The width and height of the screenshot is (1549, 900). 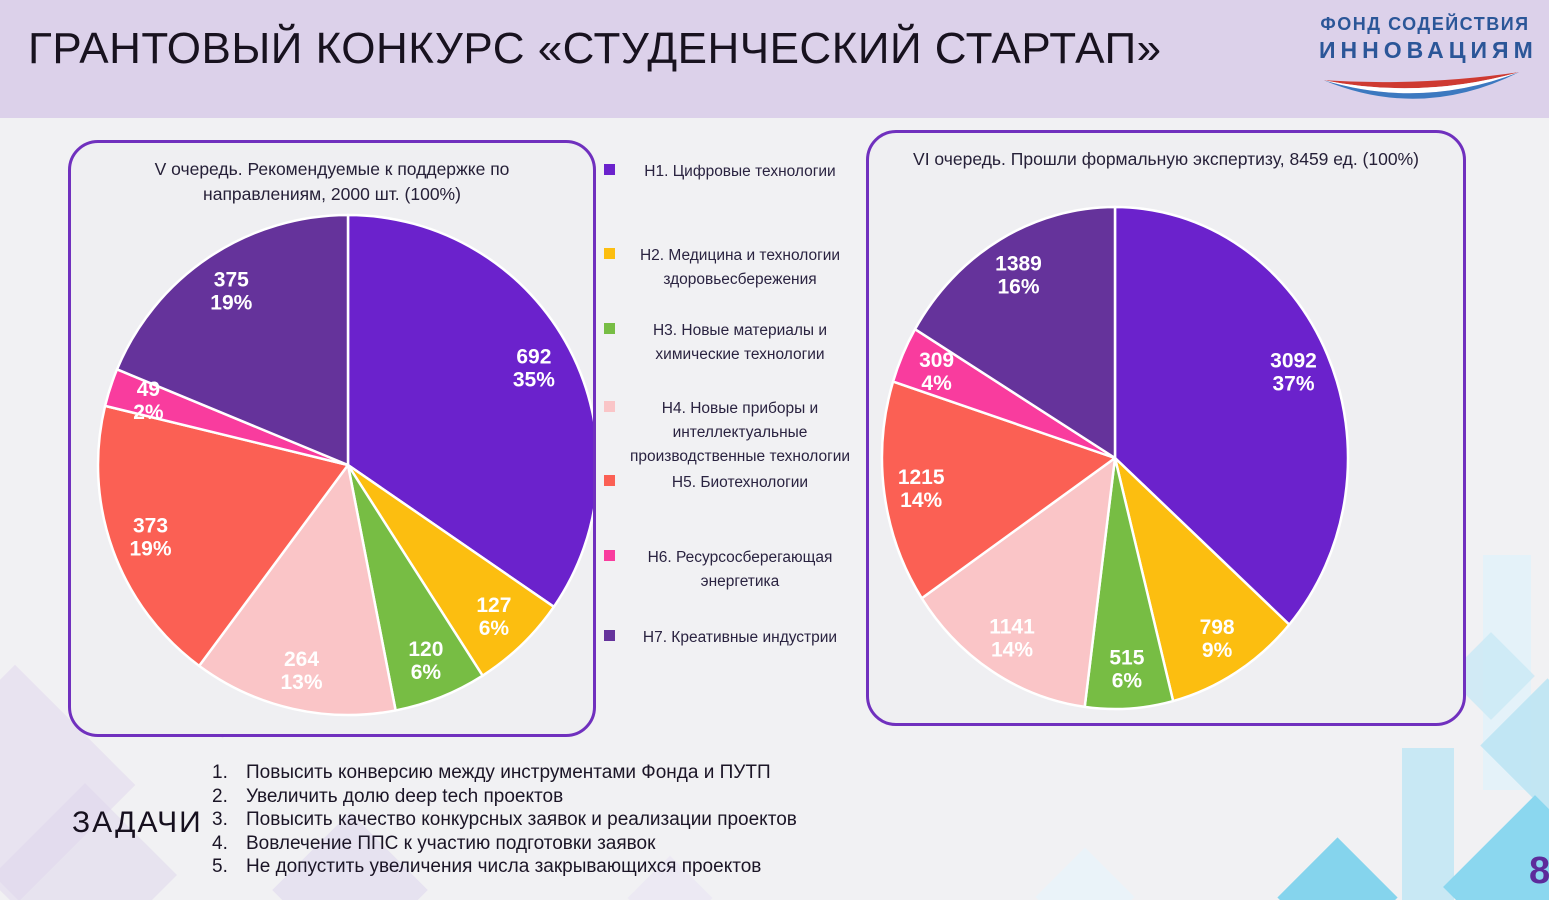 I want to click on slice-label-5: 1215 14%, so click(x=921, y=489).